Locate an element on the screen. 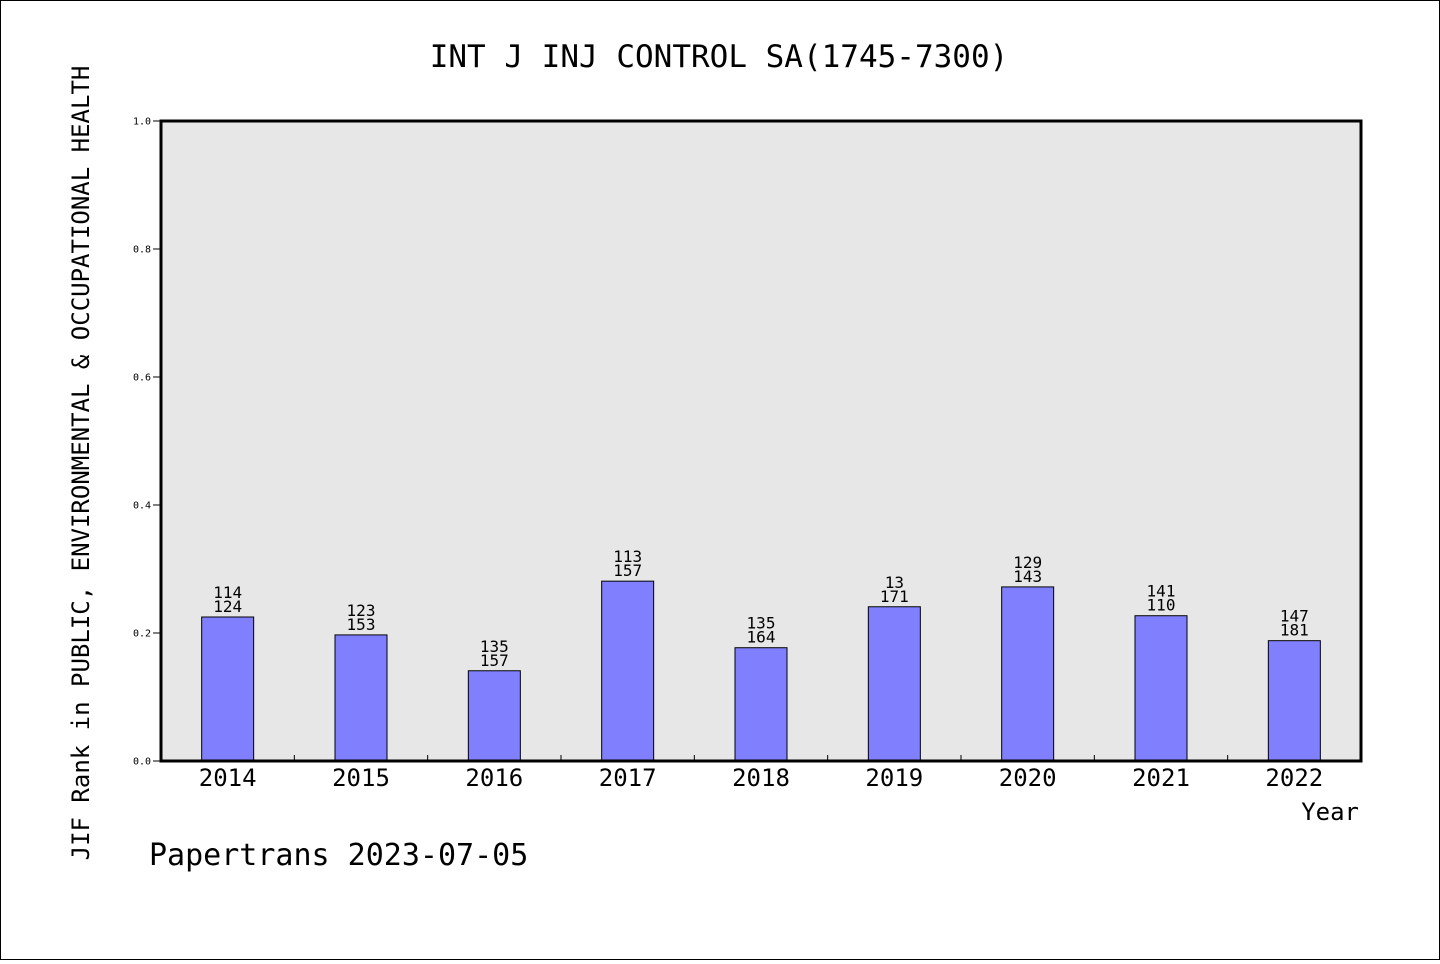  y-tick-label-0.4: 0.4 is located at coordinates (142, 506).